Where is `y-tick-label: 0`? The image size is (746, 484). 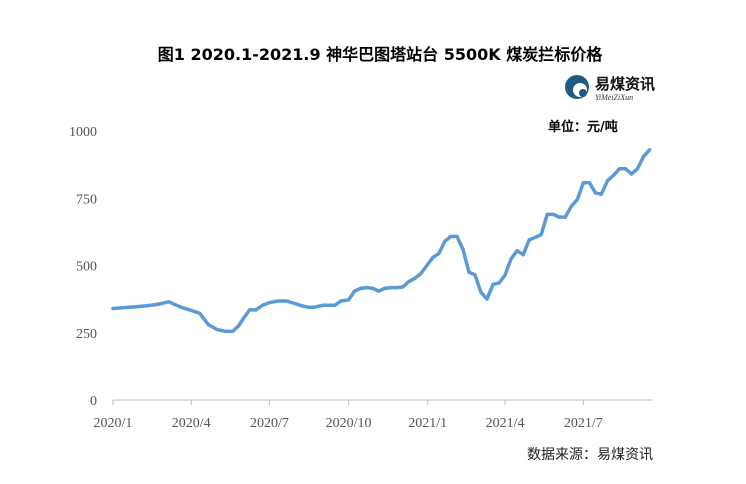 y-tick-label: 0 is located at coordinates (93, 401).